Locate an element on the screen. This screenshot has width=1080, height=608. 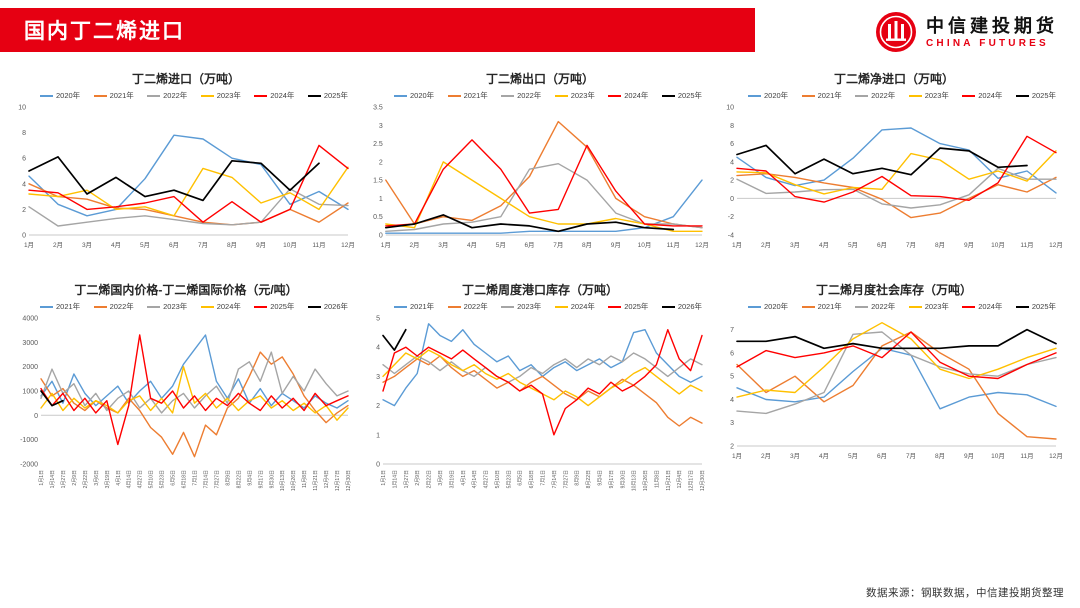
chart-title: 丁二烯净进口（万吨） is located at coordinates (893, 79).